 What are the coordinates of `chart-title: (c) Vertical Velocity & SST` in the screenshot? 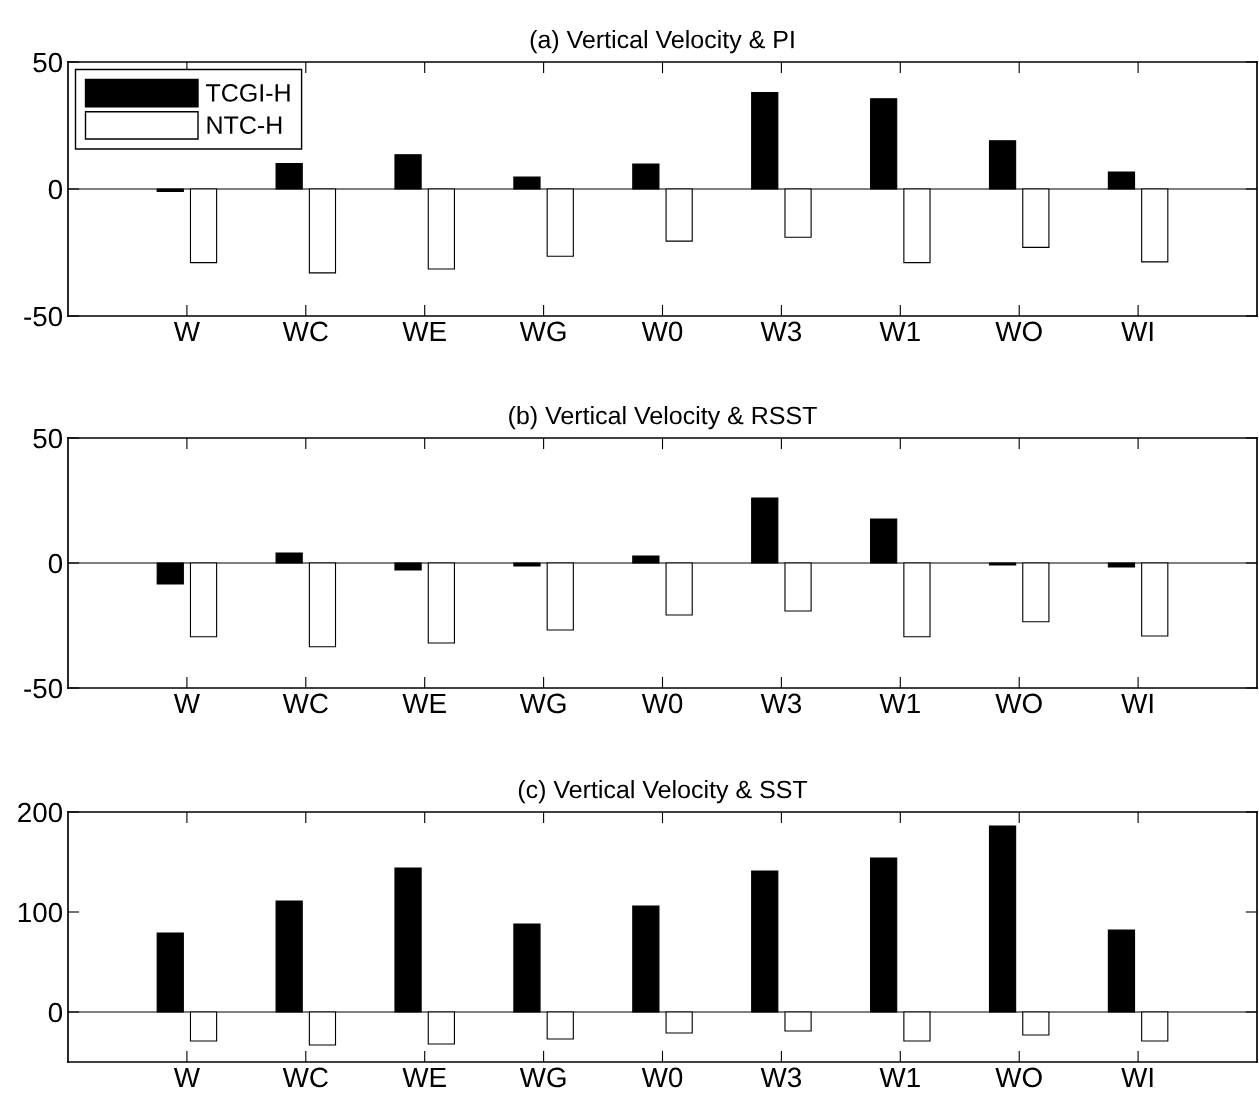 It's located at (663, 791).